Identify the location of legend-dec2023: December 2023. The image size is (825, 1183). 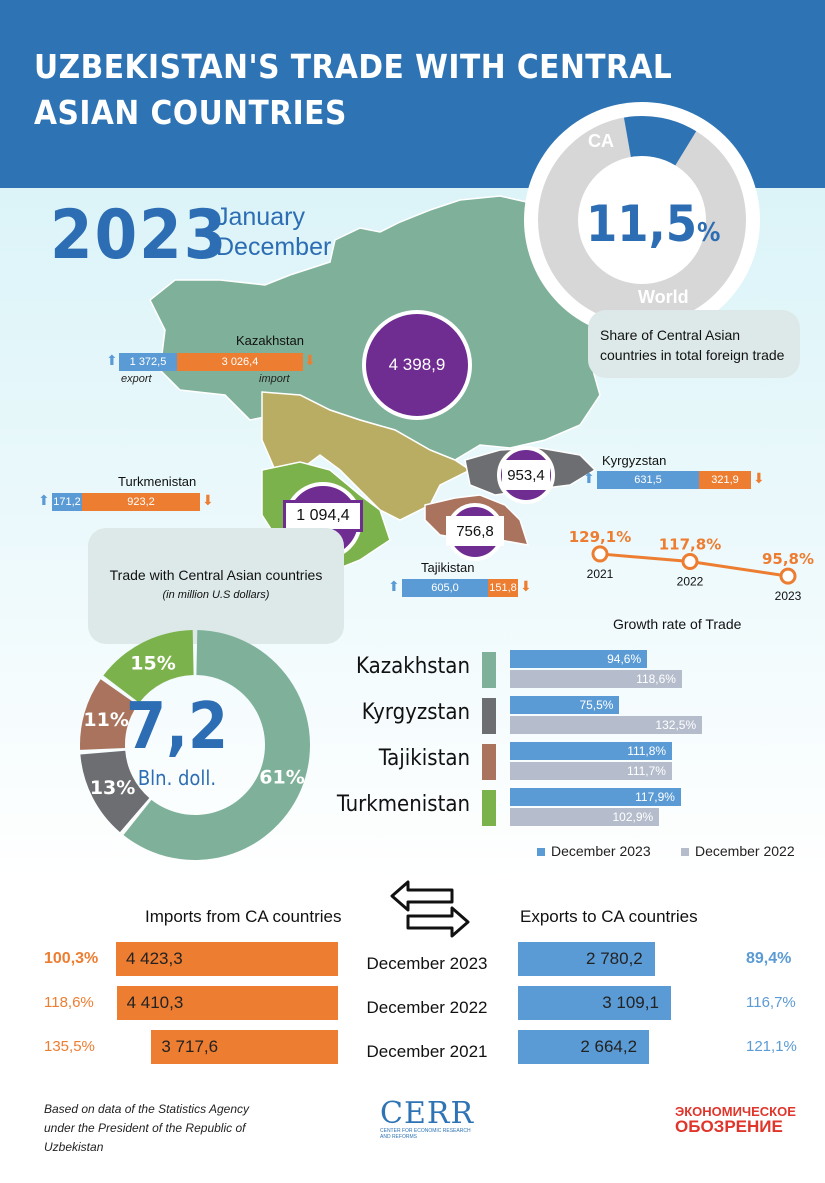
(594, 851).